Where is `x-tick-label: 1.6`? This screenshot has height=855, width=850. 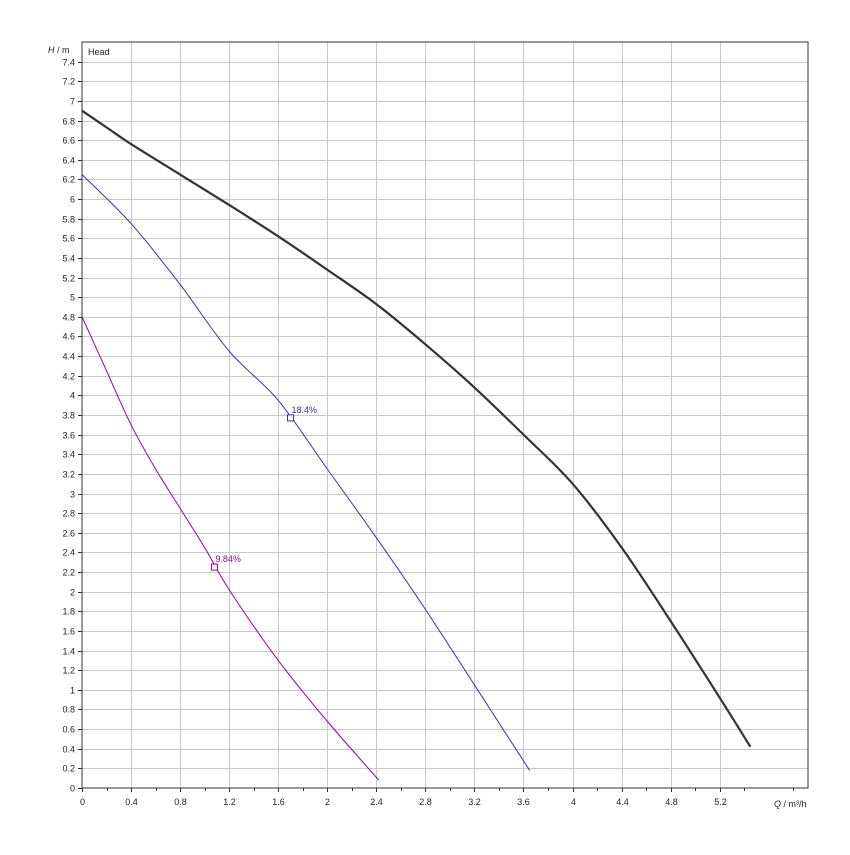 x-tick-label: 1.6 is located at coordinates (278, 802).